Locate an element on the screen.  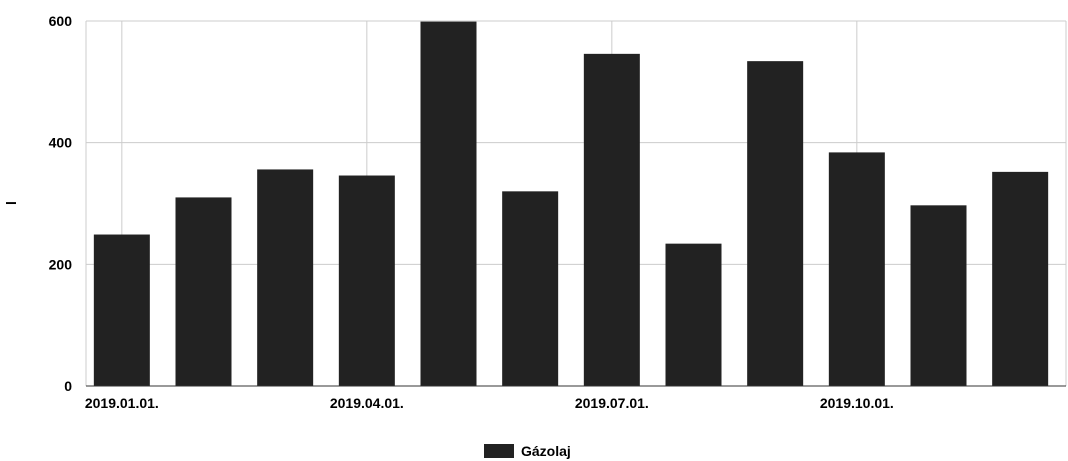
y-tick-label: 600 is located at coordinates (61, 21).